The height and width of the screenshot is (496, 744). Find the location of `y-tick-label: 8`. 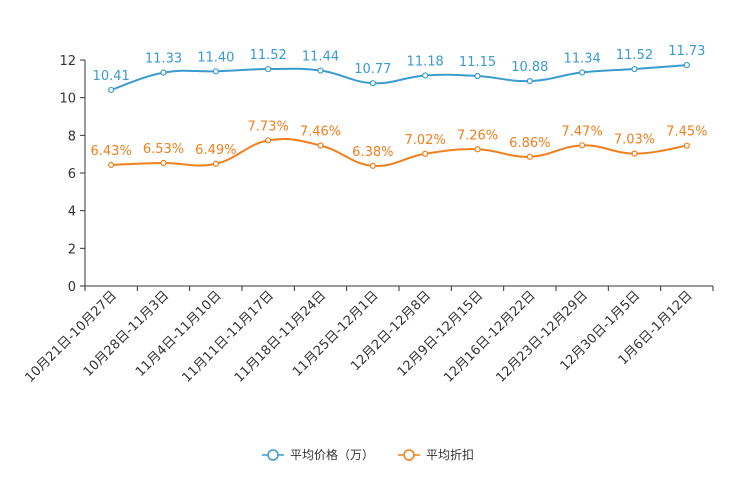

y-tick-label: 8 is located at coordinates (72, 136).